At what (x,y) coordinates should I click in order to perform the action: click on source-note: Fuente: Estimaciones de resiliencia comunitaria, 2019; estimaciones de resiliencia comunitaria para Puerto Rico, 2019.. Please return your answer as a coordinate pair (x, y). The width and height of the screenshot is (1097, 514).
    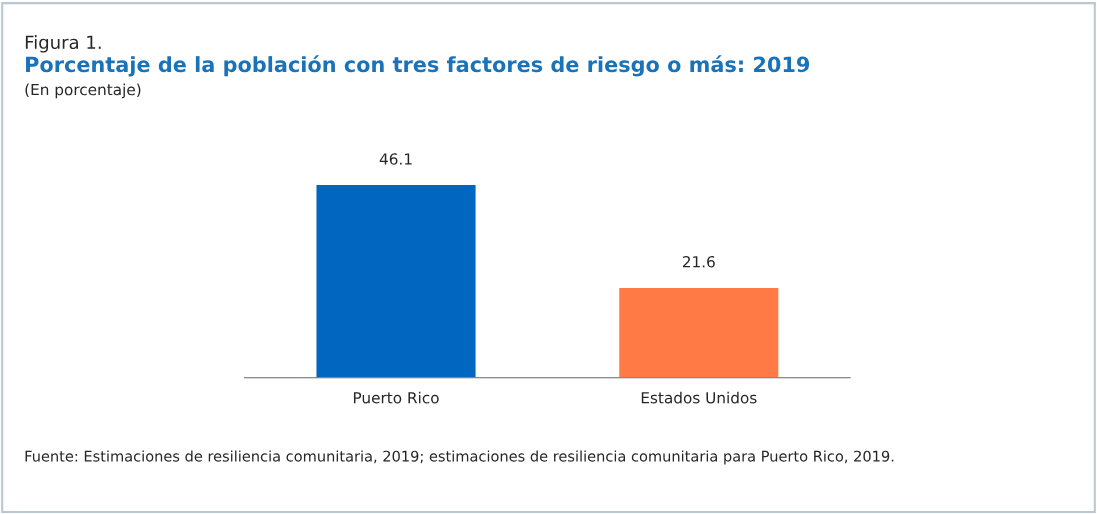
    Looking at the image, I should click on (459, 457).